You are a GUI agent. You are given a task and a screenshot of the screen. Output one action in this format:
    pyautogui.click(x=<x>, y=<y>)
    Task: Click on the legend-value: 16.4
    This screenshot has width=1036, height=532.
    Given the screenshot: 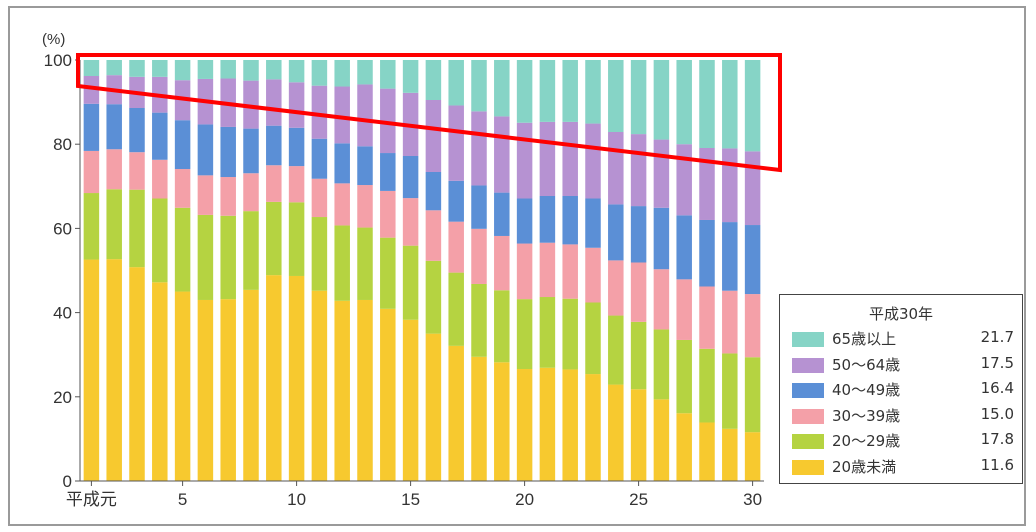 What is the action you would take?
    pyautogui.click(x=997, y=388)
    